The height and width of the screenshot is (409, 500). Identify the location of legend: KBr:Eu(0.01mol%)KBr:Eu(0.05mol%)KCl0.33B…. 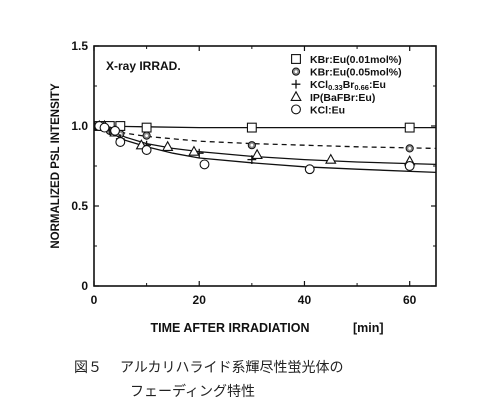
(346, 85).